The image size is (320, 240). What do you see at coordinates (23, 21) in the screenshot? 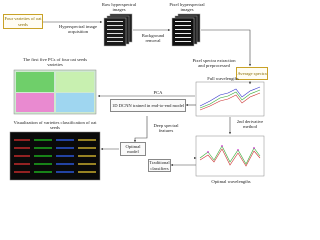
I see `seeds-label: Four varieties of oat seeds` at bounding box center [23, 21].